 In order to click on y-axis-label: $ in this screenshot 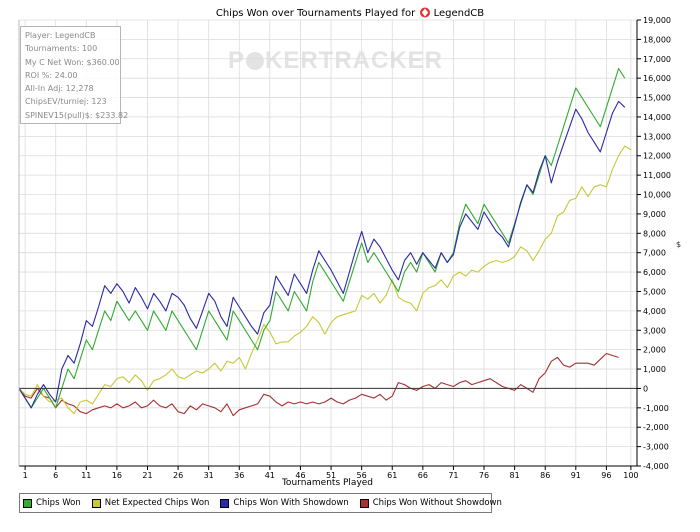, I will do `click(679, 244)`.